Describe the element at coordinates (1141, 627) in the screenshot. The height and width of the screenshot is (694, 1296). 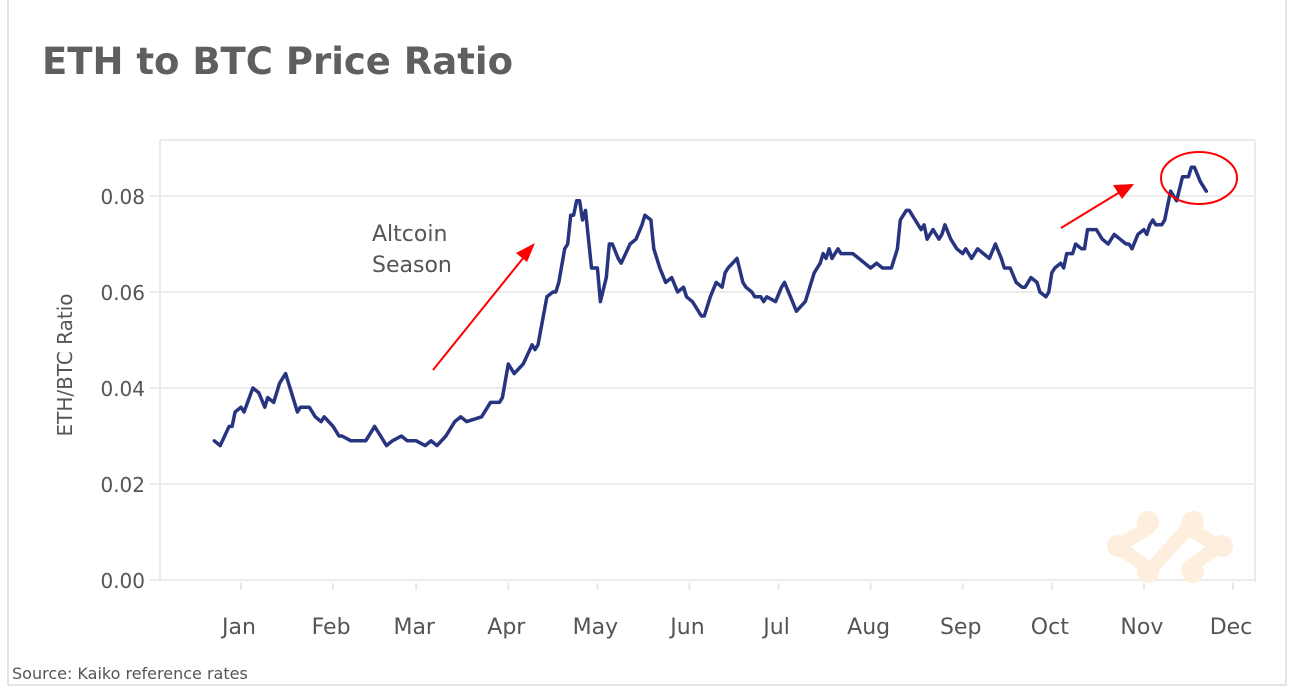
I see `x-tick-label: Nov` at that location.